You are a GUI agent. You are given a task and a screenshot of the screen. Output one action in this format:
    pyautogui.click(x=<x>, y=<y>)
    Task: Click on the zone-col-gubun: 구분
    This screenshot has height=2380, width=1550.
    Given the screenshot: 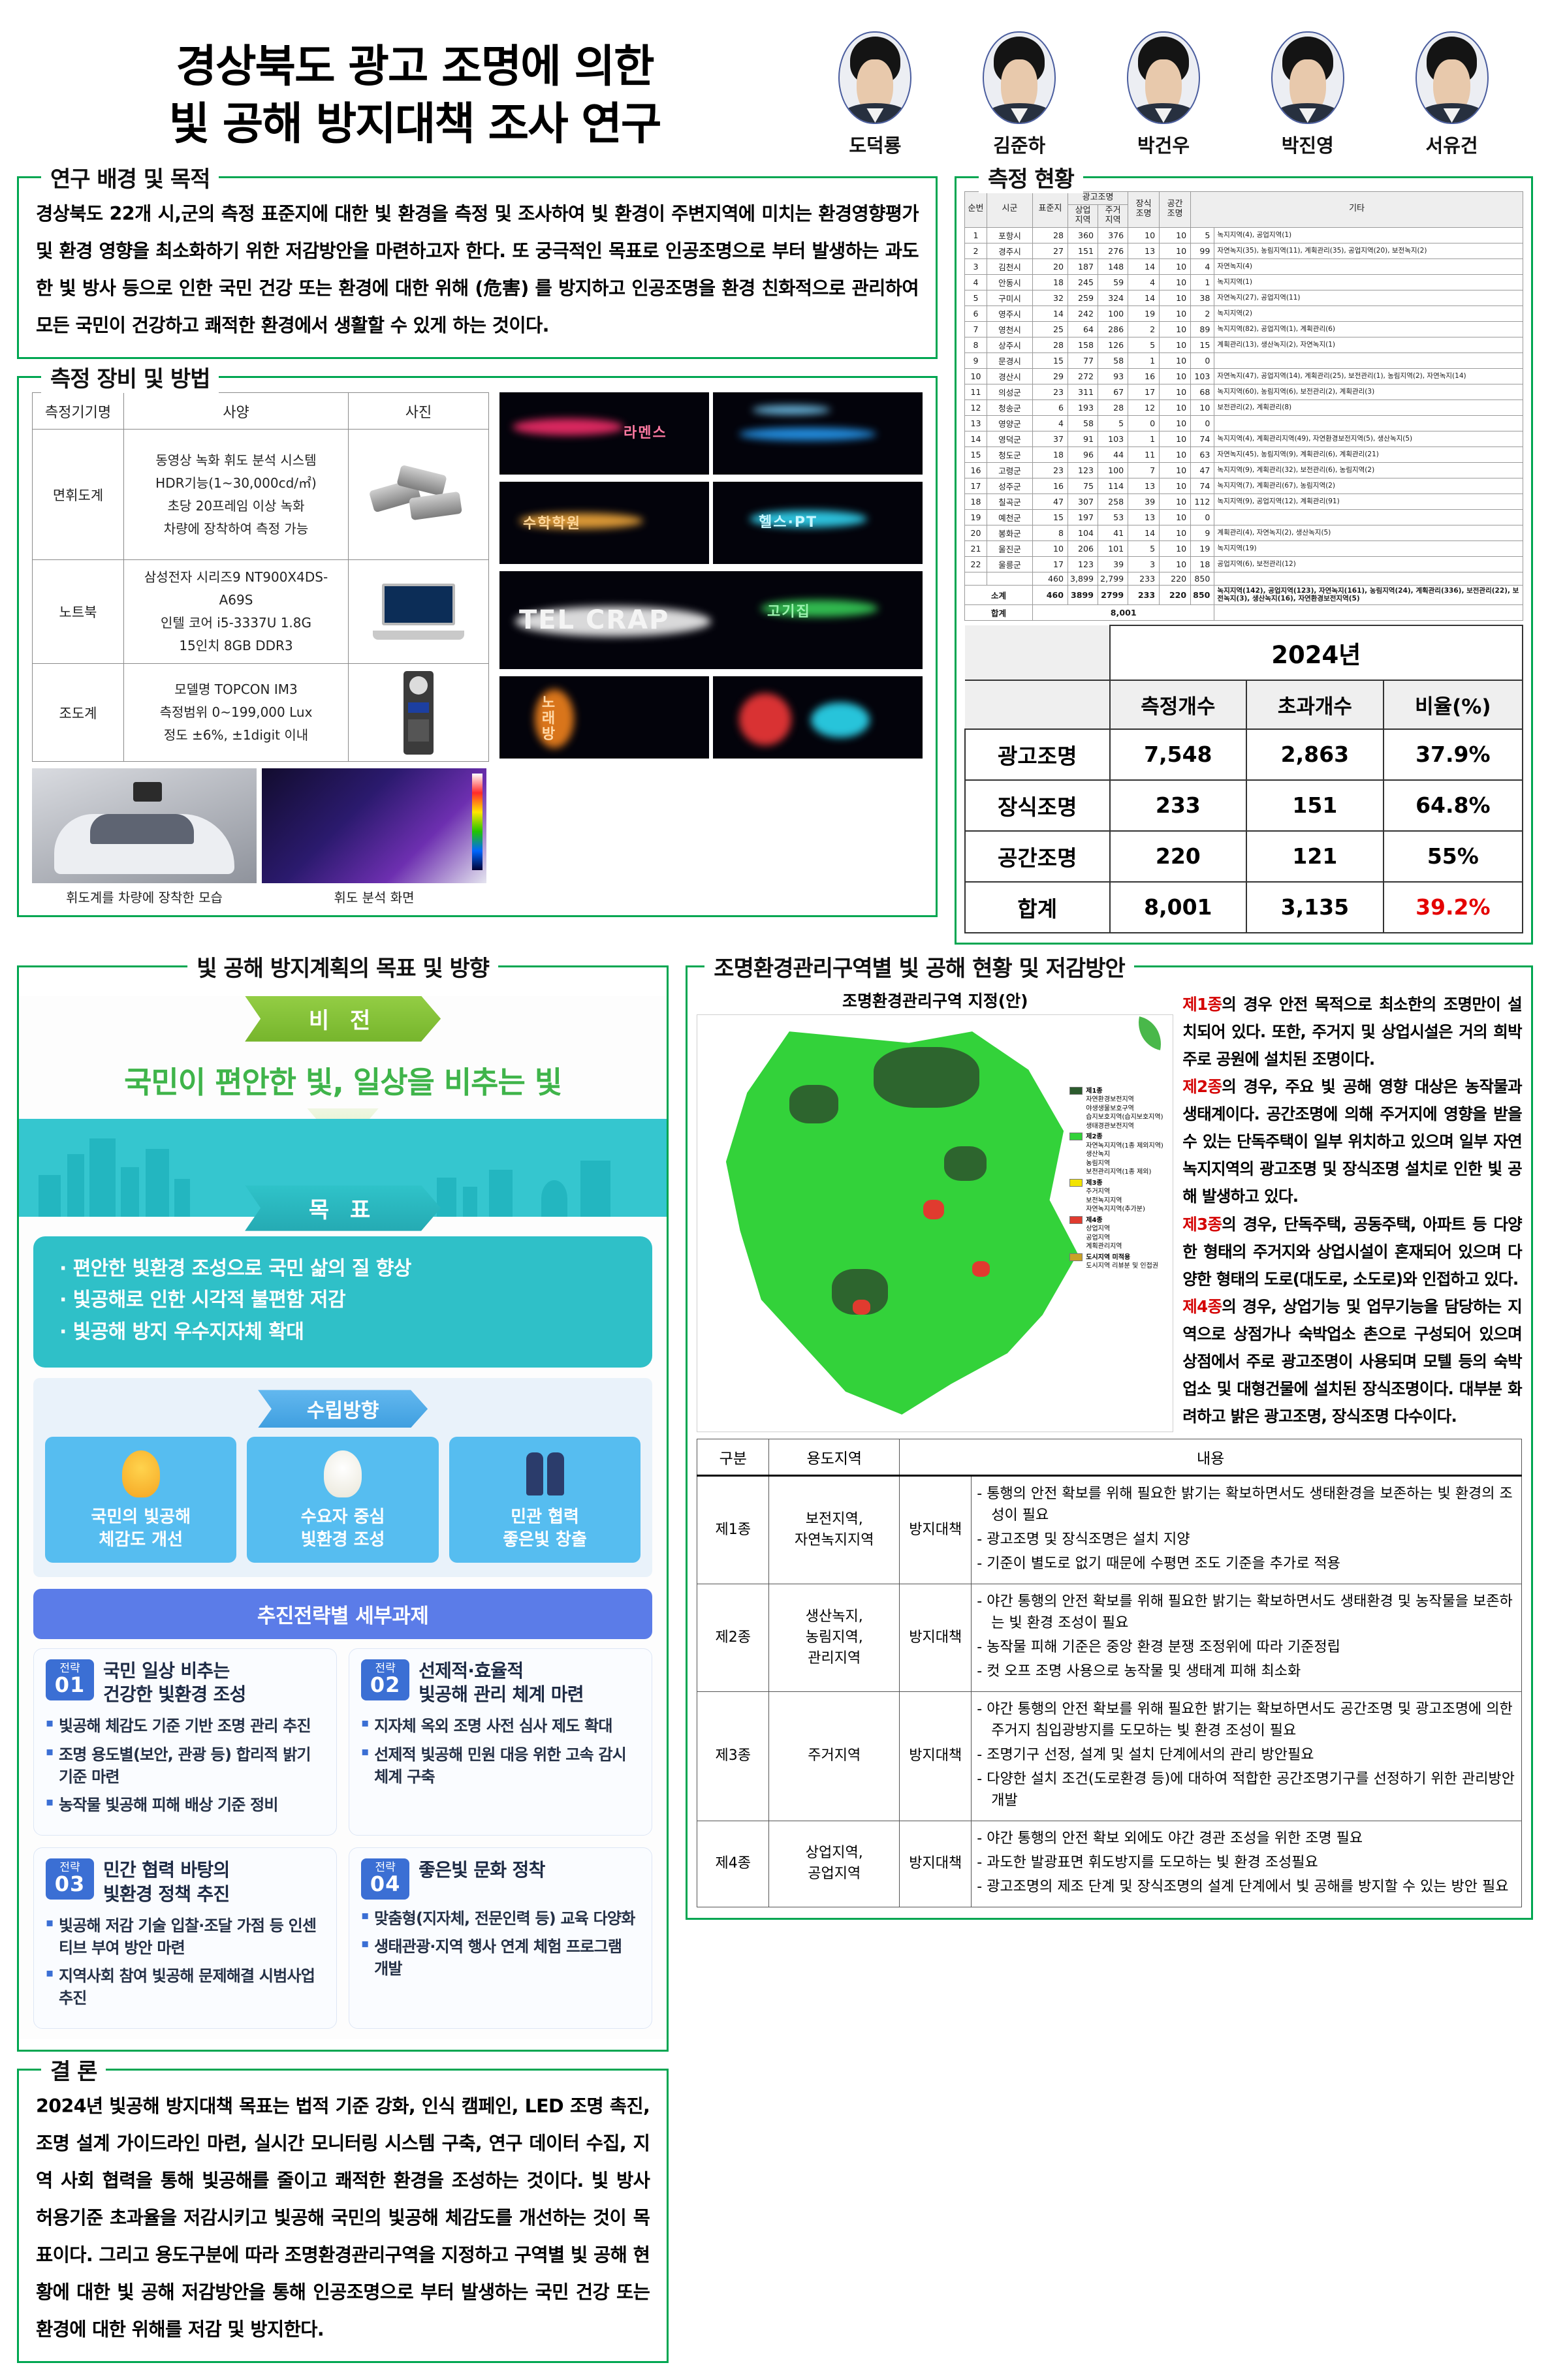 What is the action you would take?
    pyautogui.click(x=733, y=1458)
    